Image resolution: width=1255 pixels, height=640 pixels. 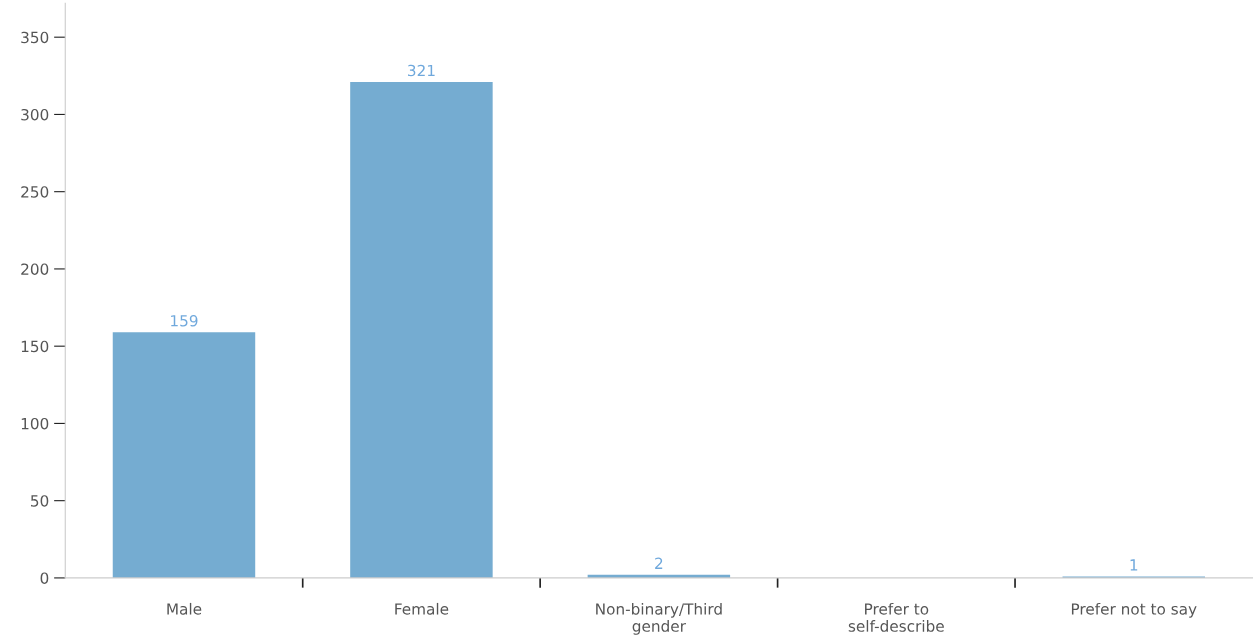 I want to click on y-tick-label: 300, so click(x=35, y=114).